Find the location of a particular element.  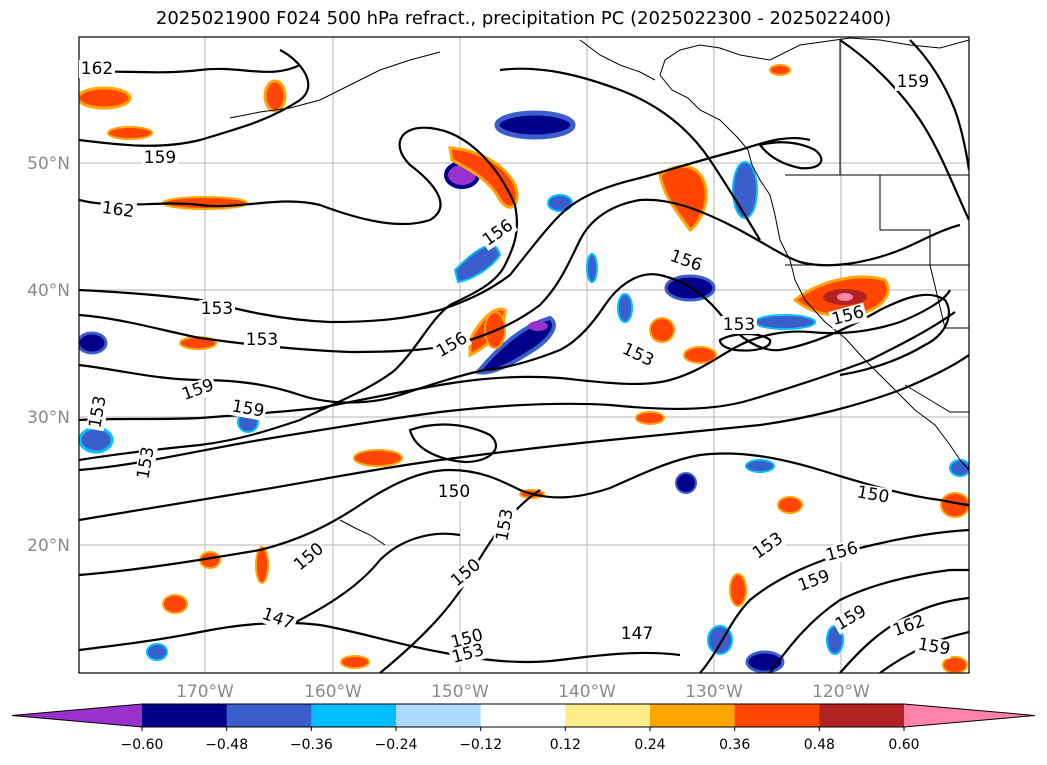

colorbar-tick-label: −0.48 is located at coordinates (226, 745).